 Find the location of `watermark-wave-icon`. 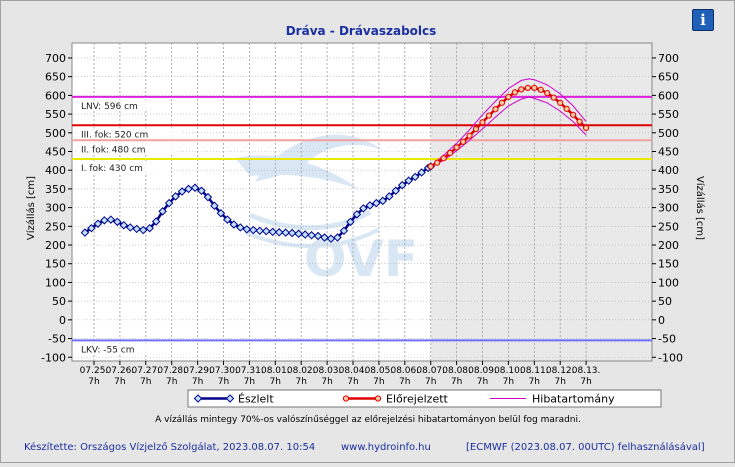

watermark-wave-icon is located at coordinates (318, 158).